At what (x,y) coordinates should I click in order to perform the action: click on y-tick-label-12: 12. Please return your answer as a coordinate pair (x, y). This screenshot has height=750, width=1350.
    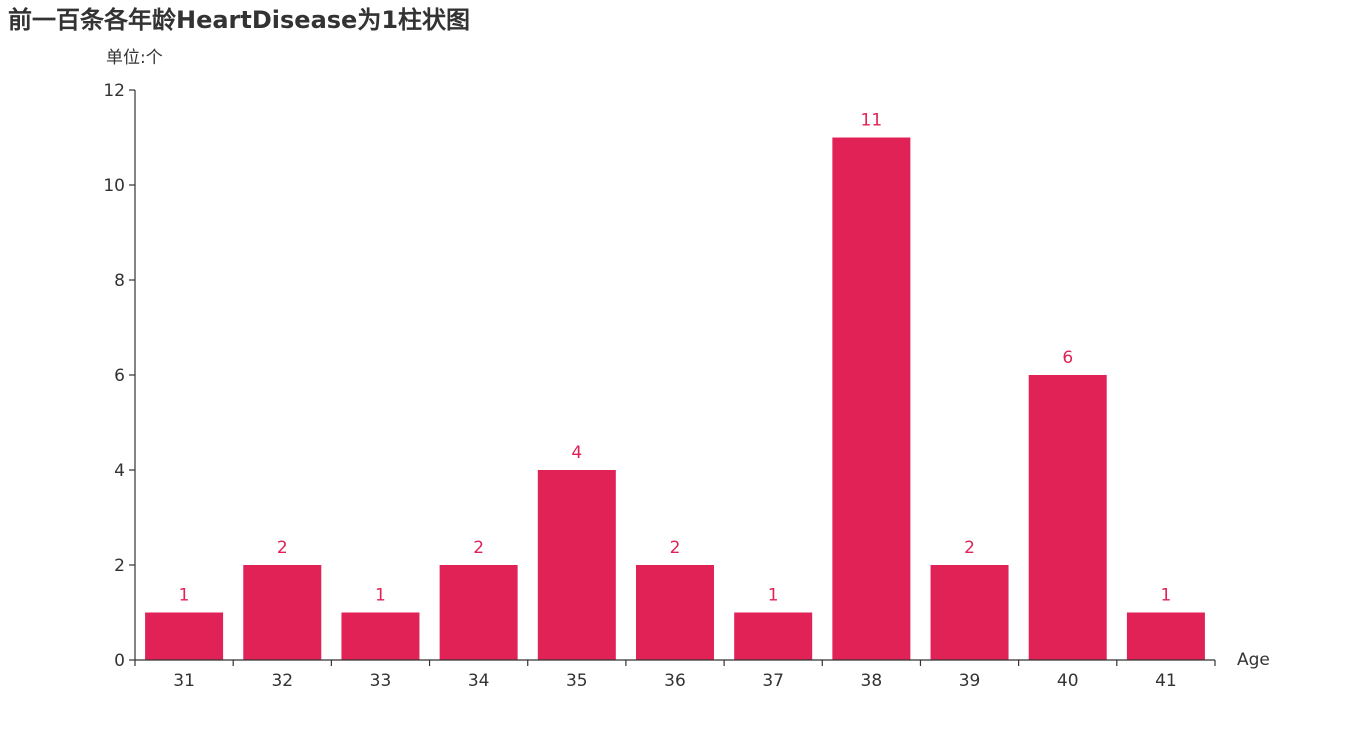
    Looking at the image, I should click on (114, 91).